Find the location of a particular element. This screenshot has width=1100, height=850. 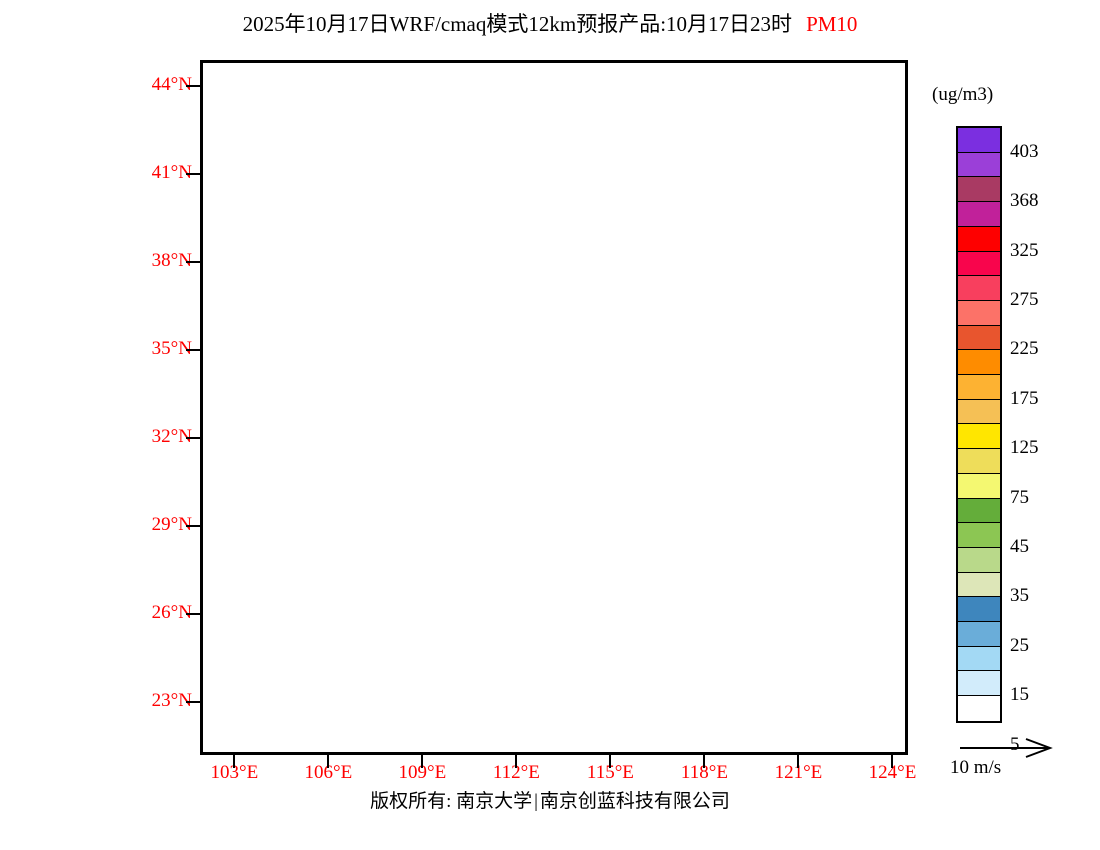

colorbar-label-175: 175 is located at coordinates (1024, 398).